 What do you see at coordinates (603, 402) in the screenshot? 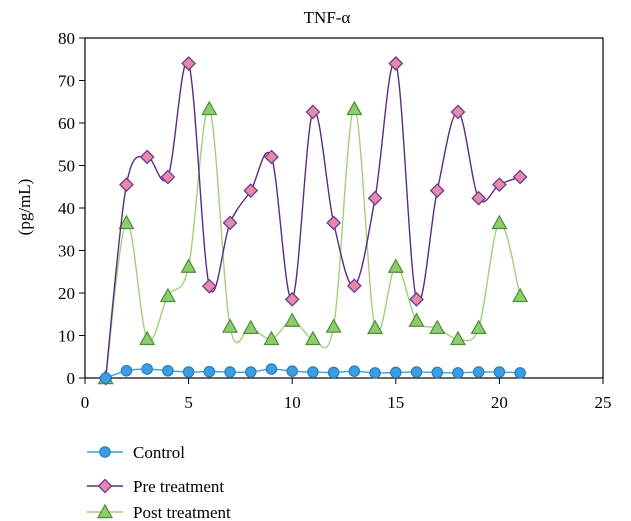
I see `x-tick-label: 25` at bounding box center [603, 402].